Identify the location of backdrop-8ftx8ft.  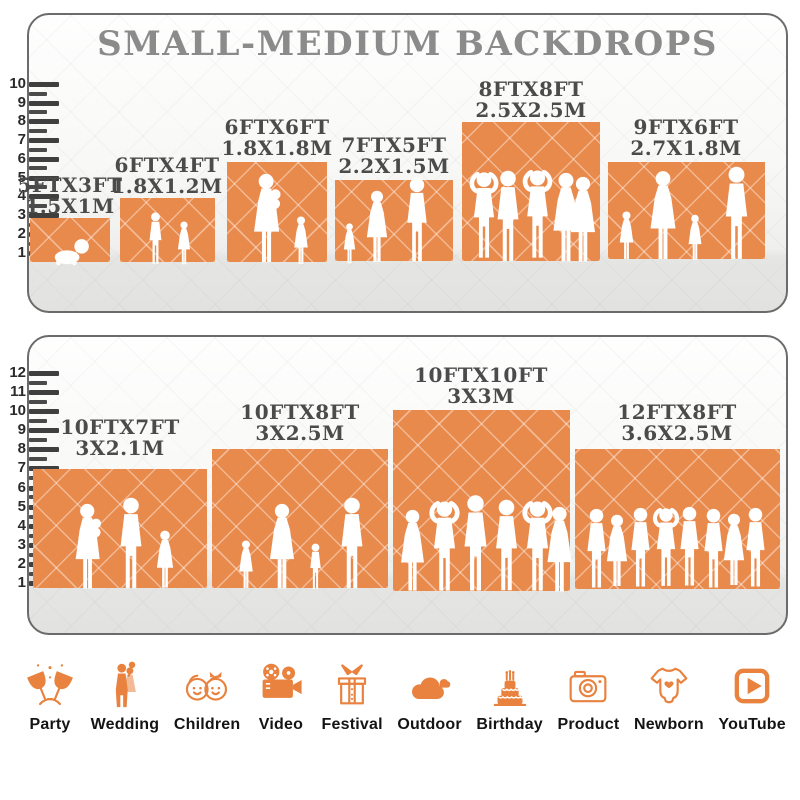
(531, 192).